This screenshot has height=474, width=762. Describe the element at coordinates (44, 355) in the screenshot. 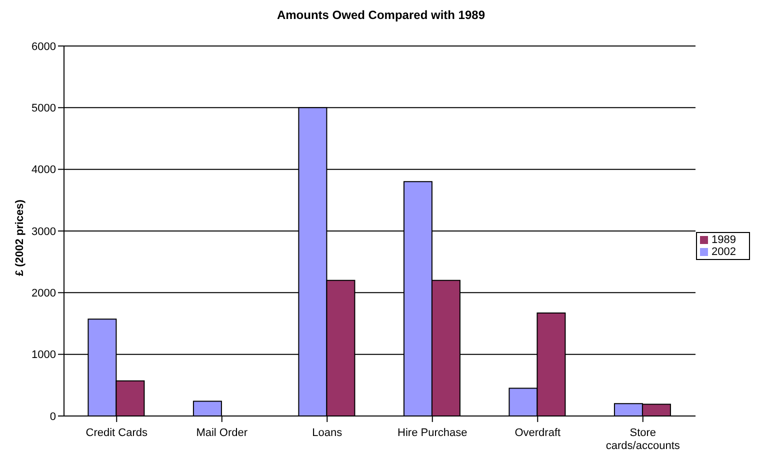

I see `y-tick-label: 1000` at that location.